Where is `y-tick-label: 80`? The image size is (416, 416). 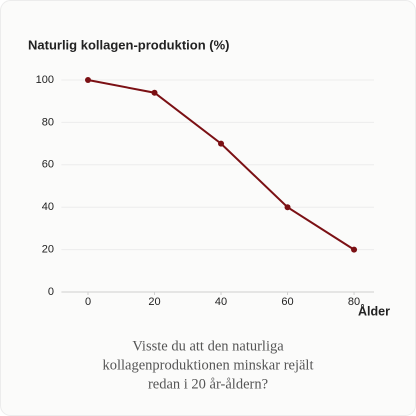 y-tick-label: 80 is located at coordinates (48, 122).